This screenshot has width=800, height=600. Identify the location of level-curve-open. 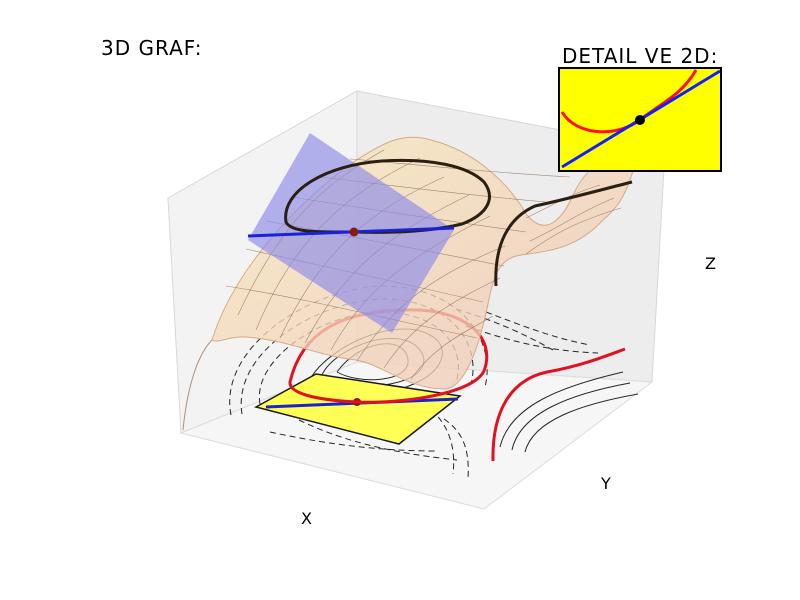
(563, 233).